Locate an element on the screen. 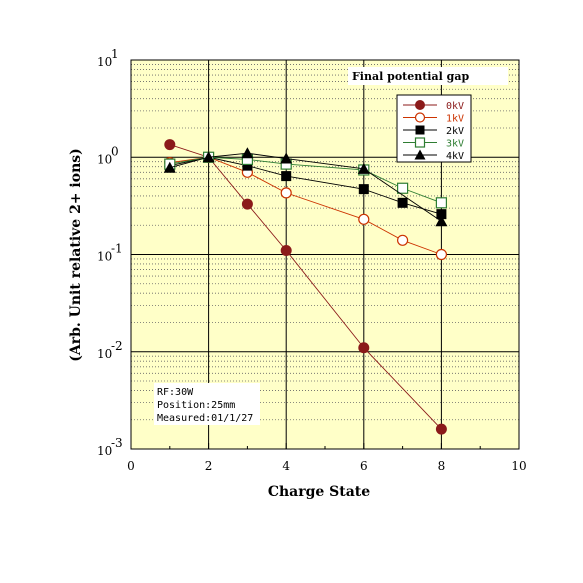 The image size is (583, 583). y-tick-label: 10⁻³ is located at coordinates (110, 447).